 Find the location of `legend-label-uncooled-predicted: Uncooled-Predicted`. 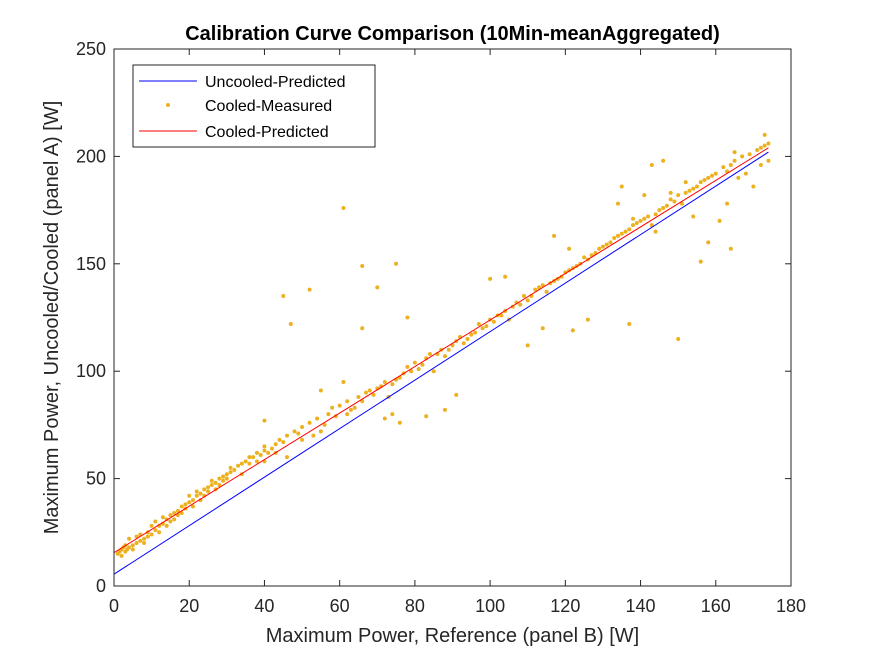

legend-label-uncooled-predicted: Uncooled-Predicted is located at coordinates (275, 82).